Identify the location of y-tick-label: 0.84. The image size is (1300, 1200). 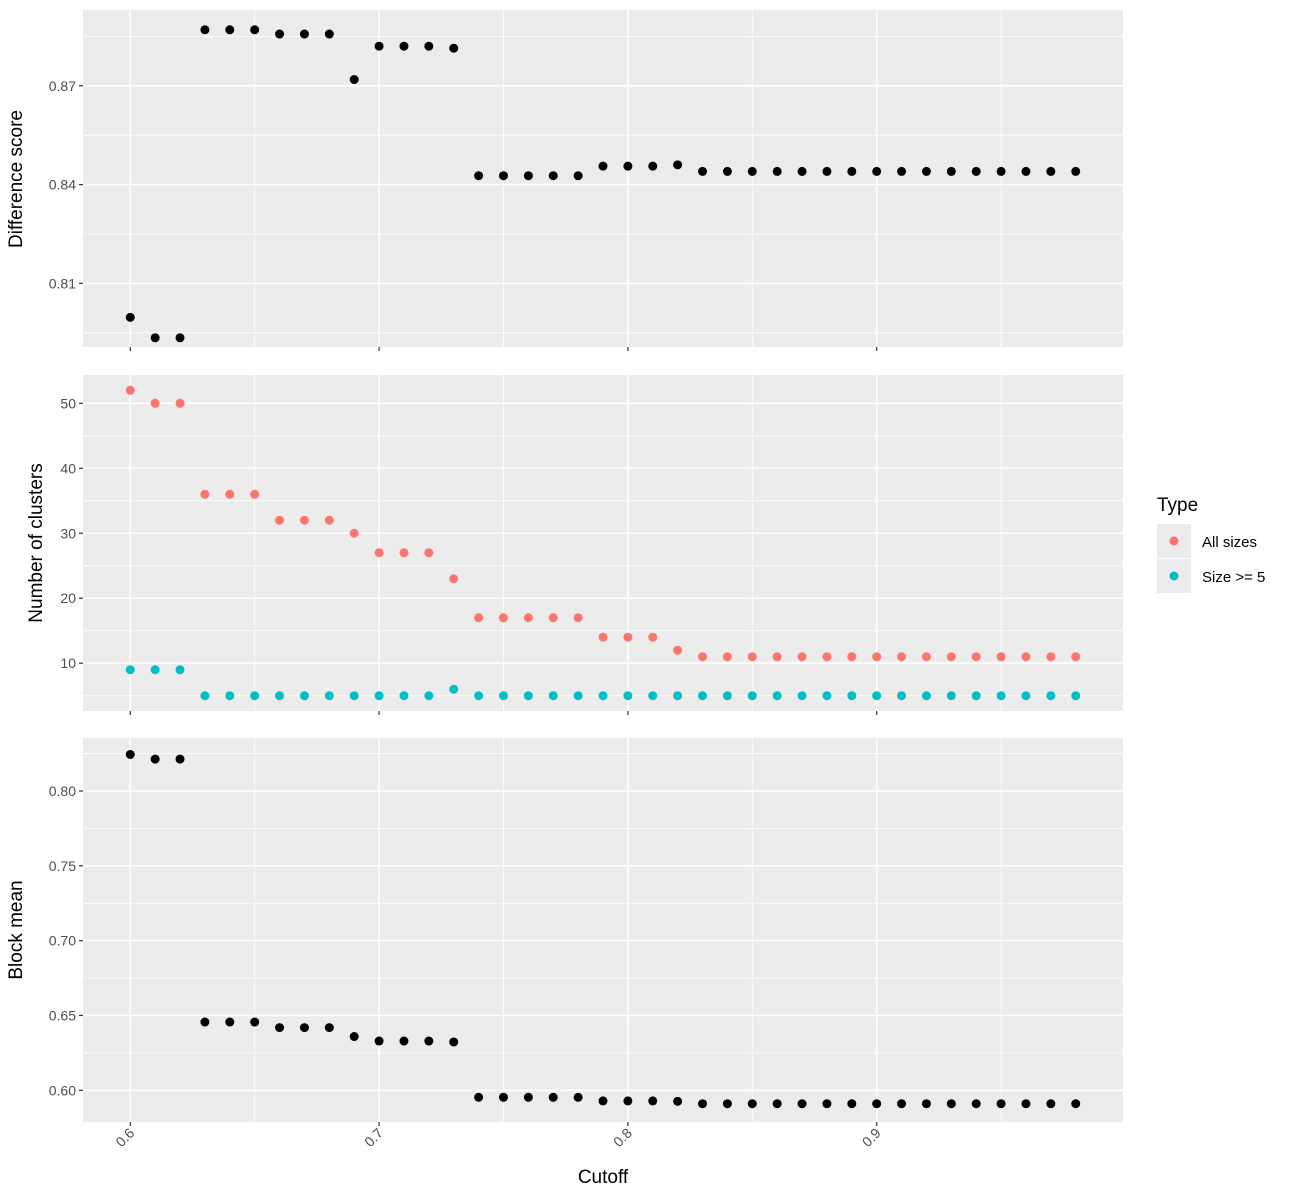
(62, 185).